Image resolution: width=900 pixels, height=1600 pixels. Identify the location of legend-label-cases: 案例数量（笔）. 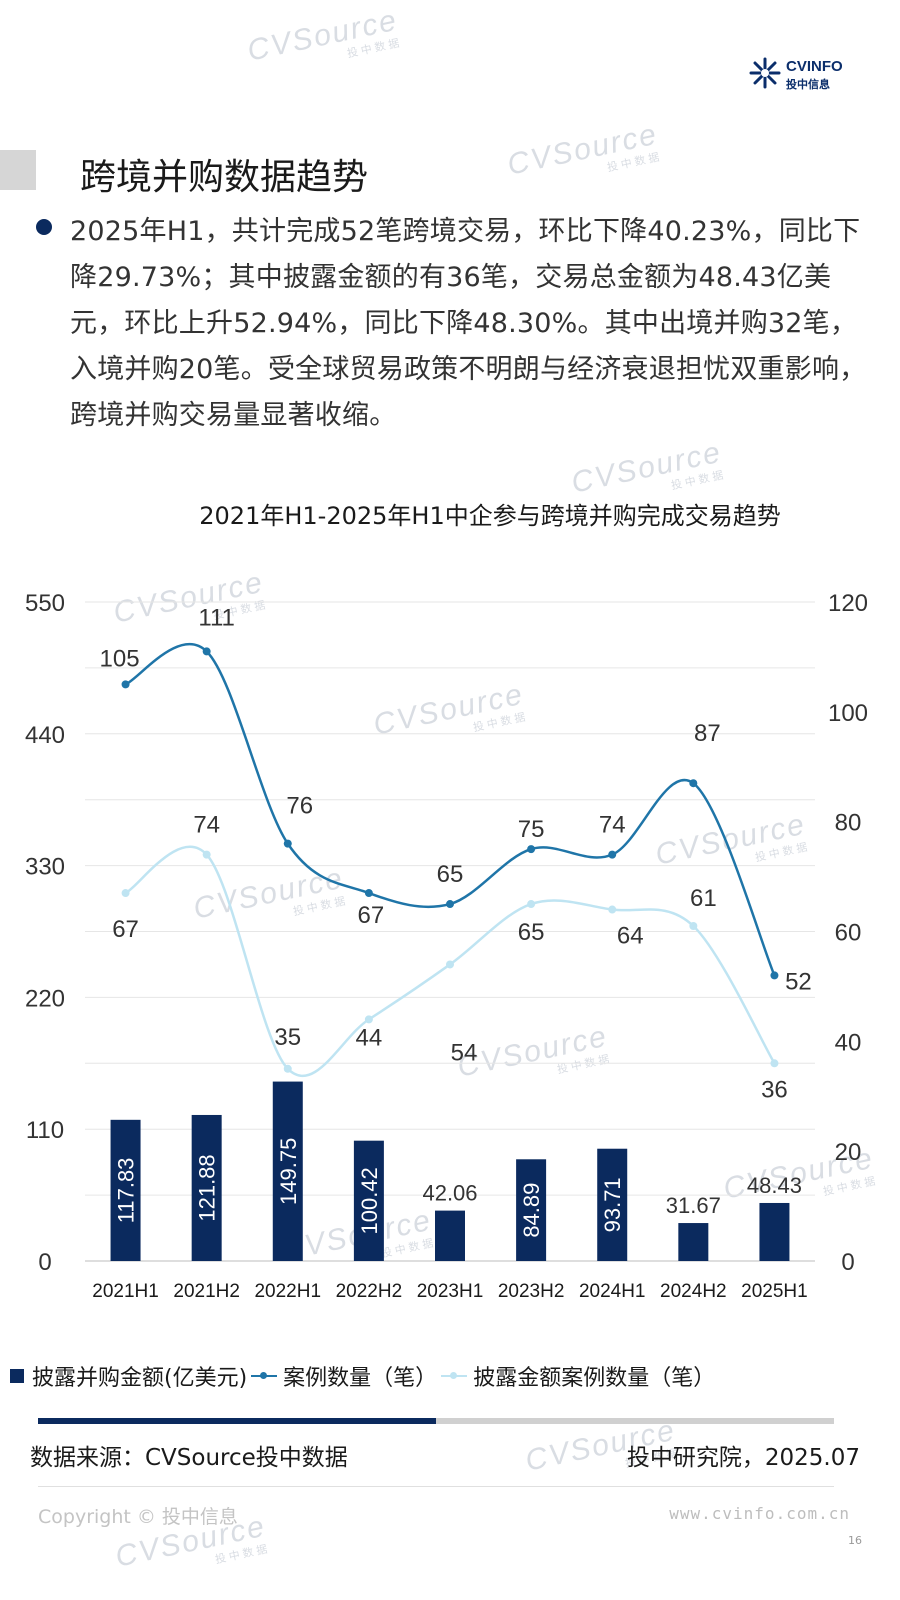
(360, 1378).